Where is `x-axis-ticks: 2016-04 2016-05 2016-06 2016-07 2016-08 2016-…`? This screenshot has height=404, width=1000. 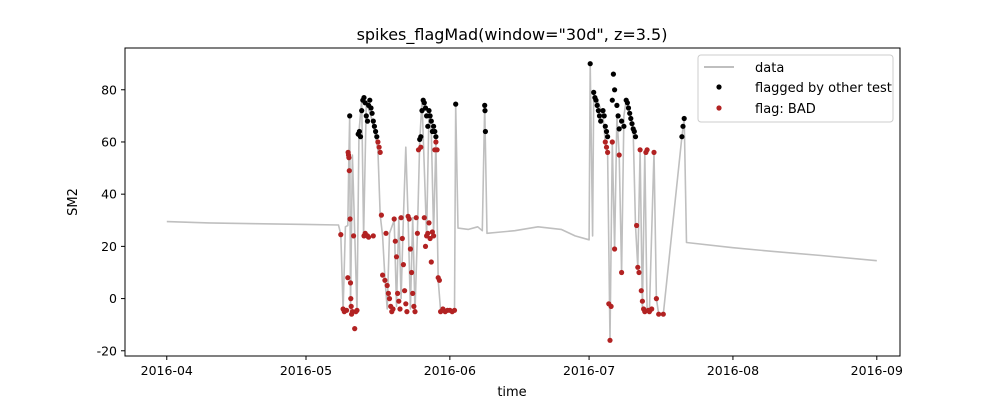 x-axis-ticks: 2016-04 2016-05 2016-06 2016-07 2016-08 2016-… is located at coordinates (522, 367).